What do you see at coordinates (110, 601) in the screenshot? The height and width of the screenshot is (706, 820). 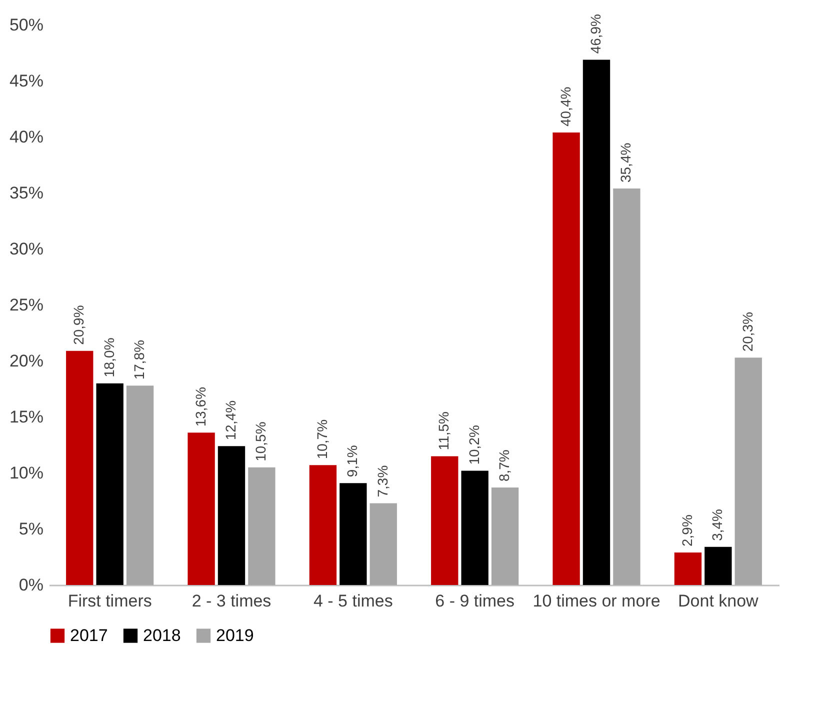 I see `x-tick-label: First timers` at bounding box center [110, 601].